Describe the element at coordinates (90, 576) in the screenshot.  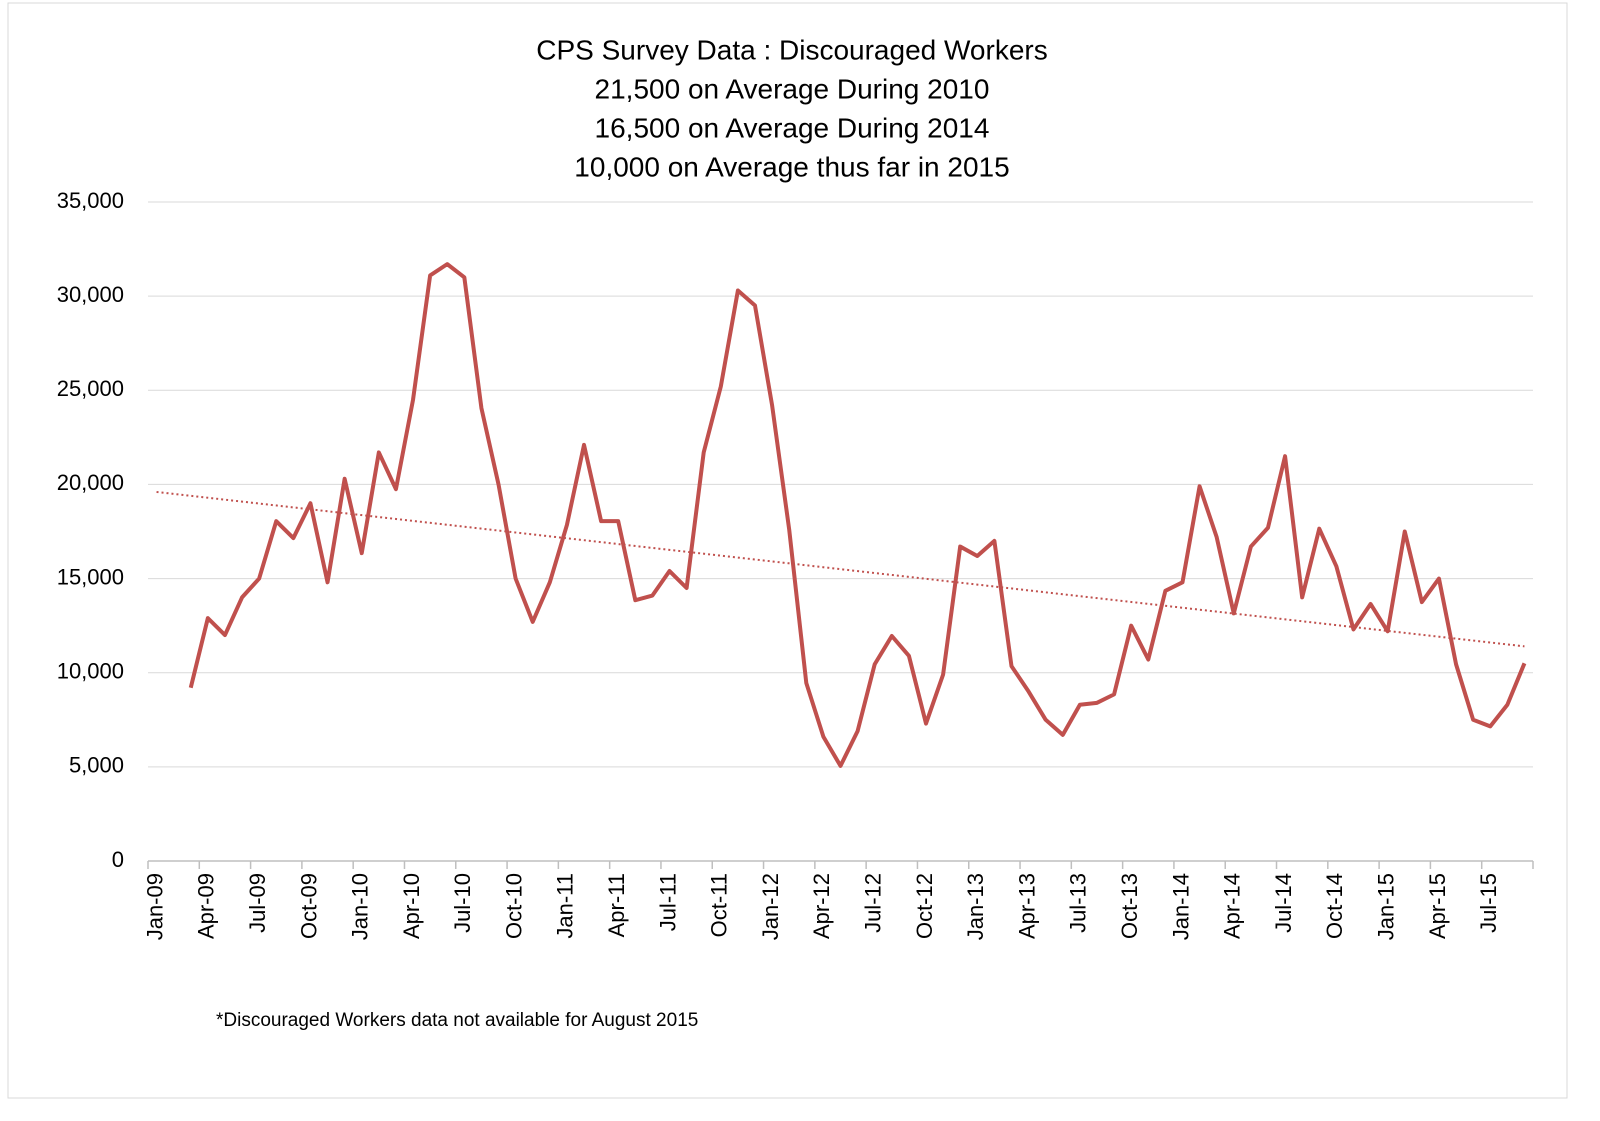
I see `y-tick-label: 15,000` at that location.